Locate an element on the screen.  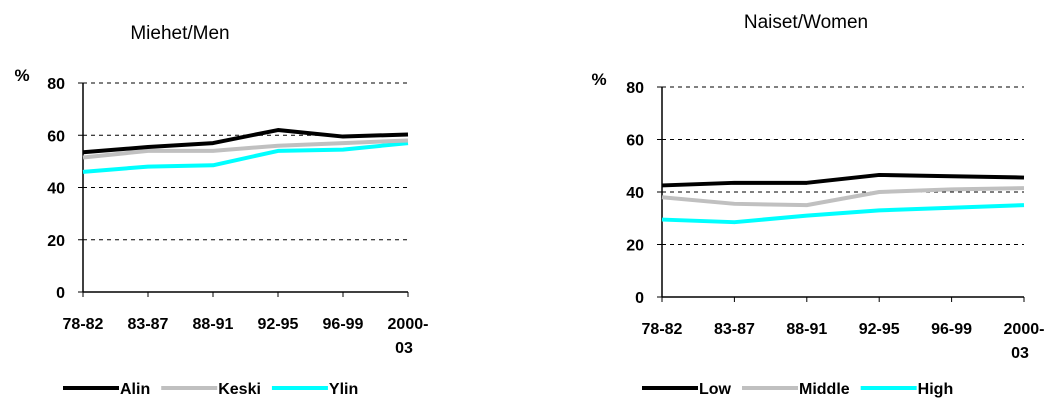
legend-label: Middle is located at coordinates (824, 389).